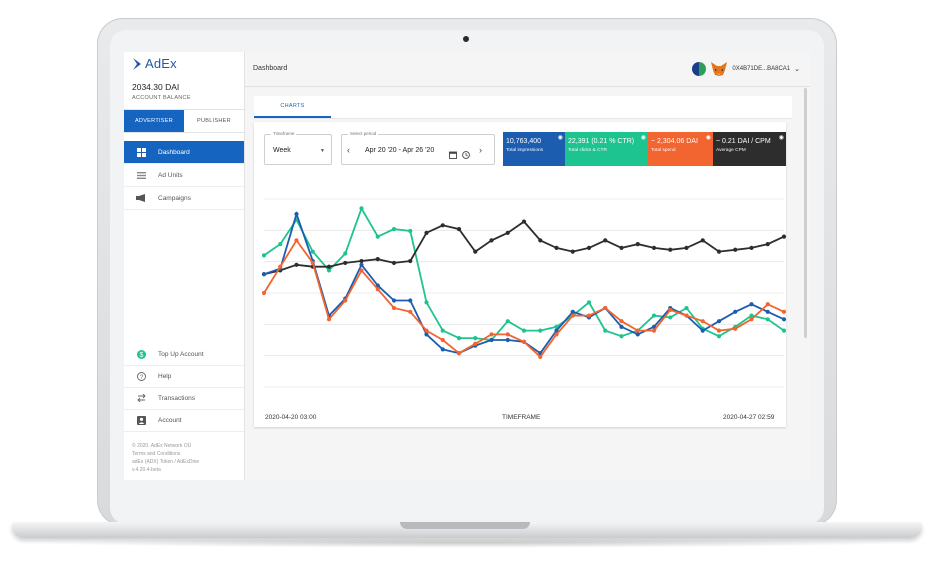  What do you see at coordinates (749, 149) in the screenshot?
I see `stat-cpm: ◉ ~ 0.21 DAI / CPM Average CPM` at bounding box center [749, 149].